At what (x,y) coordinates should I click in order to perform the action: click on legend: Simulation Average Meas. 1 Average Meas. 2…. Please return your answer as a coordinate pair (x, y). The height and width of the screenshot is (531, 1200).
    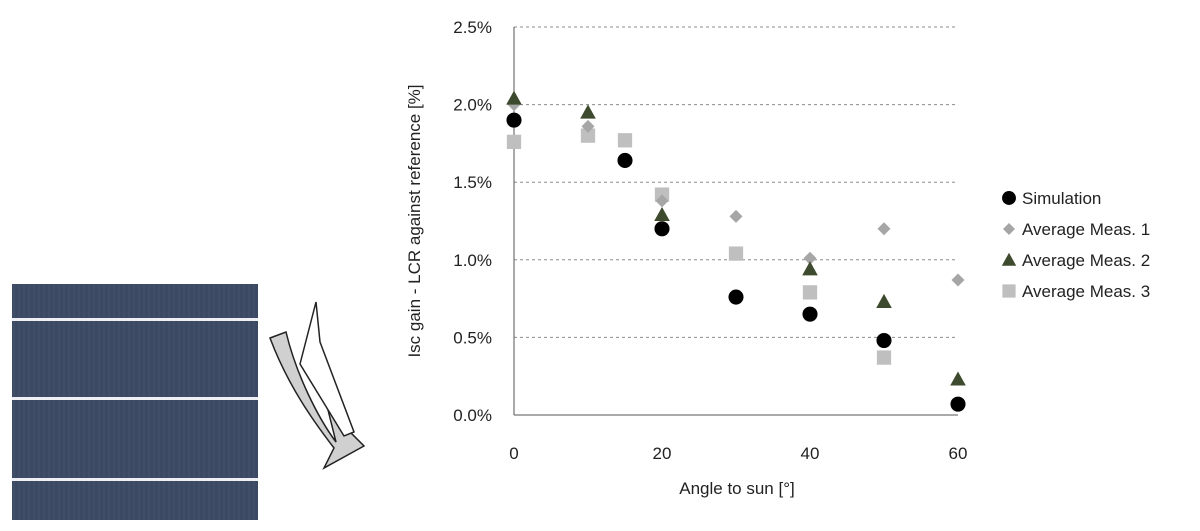
    Looking at the image, I should click on (1075, 245).